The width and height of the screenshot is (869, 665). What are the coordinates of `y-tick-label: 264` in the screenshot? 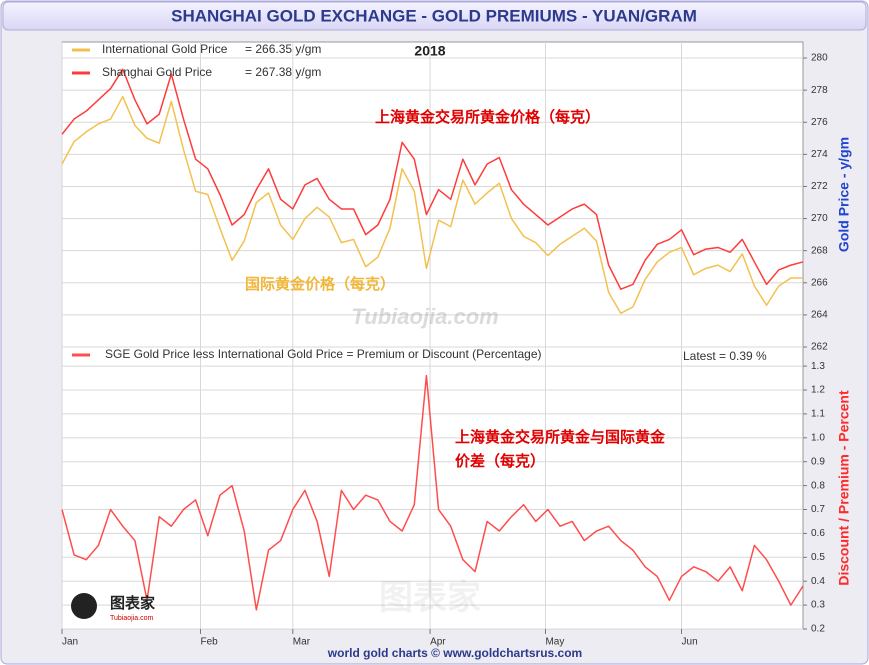 It's located at (819, 315).